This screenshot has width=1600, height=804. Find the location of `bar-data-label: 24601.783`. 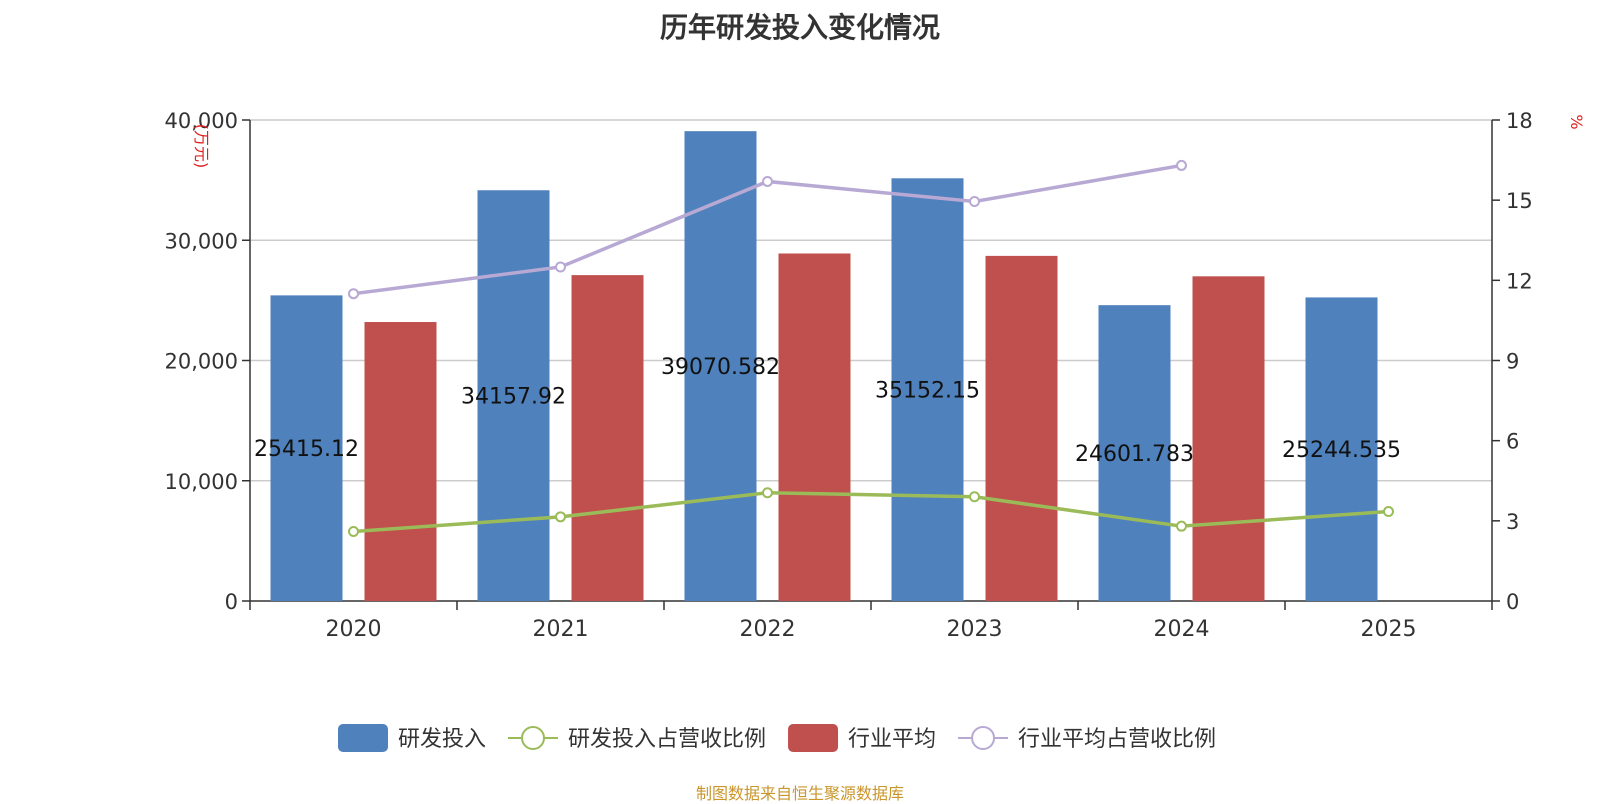

bar-data-label: 24601.783 is located at coordinates (1134, 454).